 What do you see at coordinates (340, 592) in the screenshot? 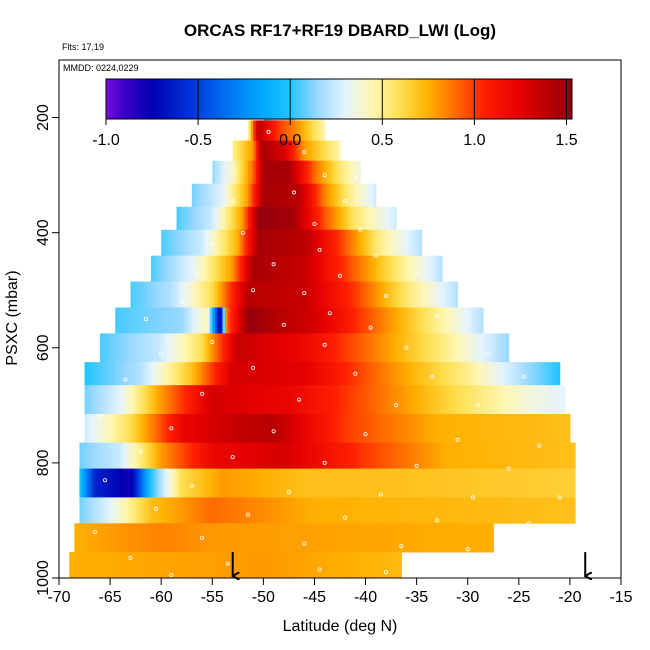
I see `x-axis: -70 -65 -60 -55 -50 -45 -40 -35 -30 -25 -20 -15` at bounding box center [340, 592].